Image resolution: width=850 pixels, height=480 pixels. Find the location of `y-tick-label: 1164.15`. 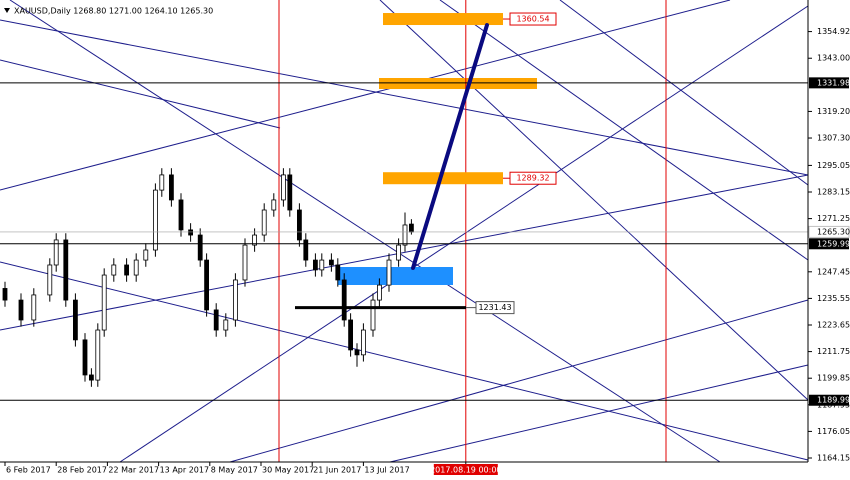

y-tick-label: 1164.15 is located at coordinates (833, 457).